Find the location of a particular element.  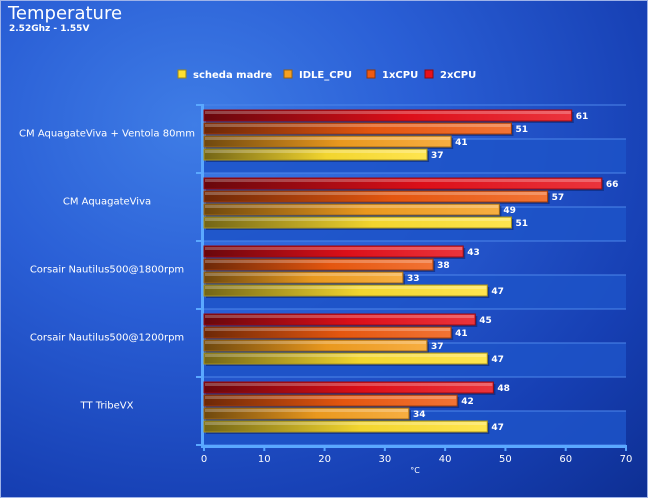

x-tick-label: 40 is located at coordinates (445, 459).